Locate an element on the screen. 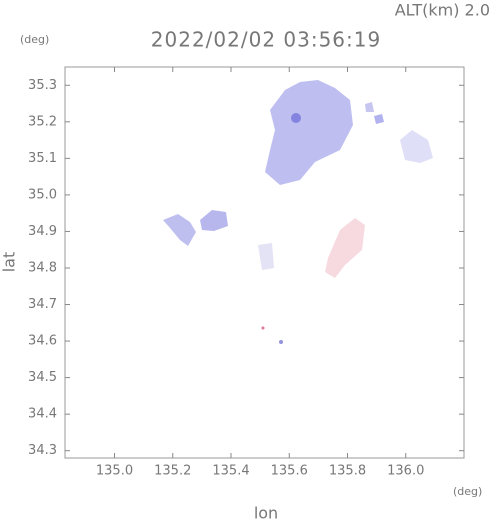 Image resolution: width=491 pixels, height=521 pixels. y-tick-label: 35.2 is located at coordinates (42, 121).